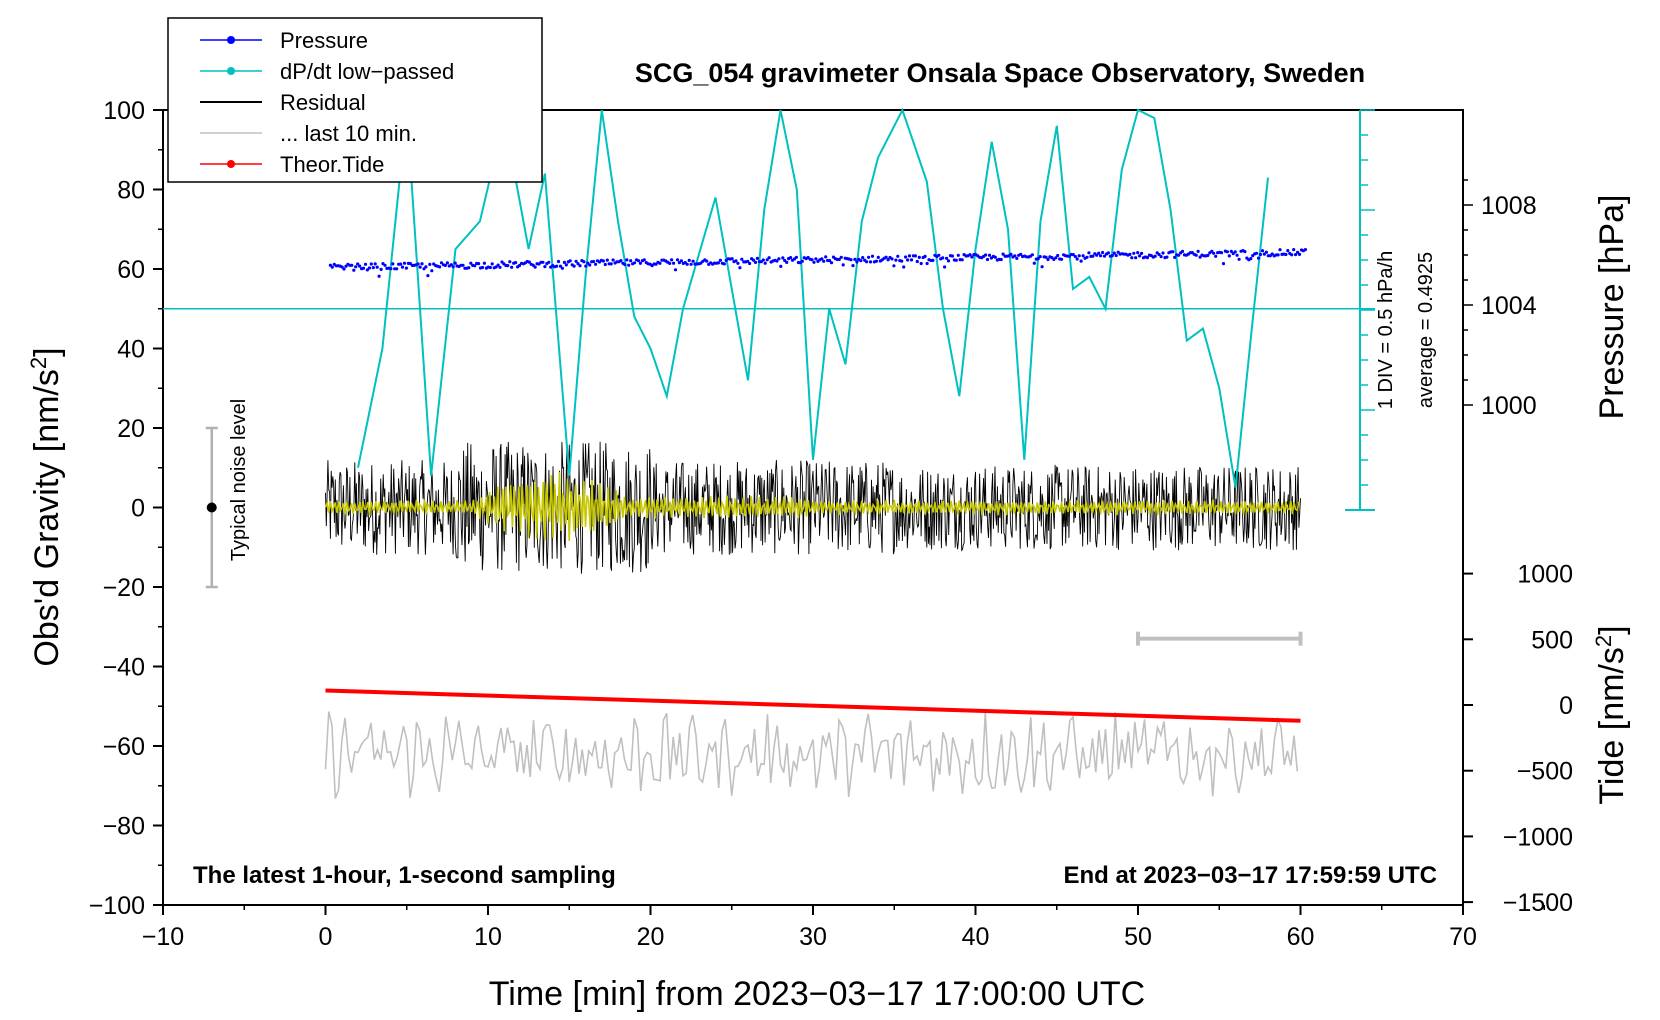  Describe the element at coordinates (131, 270) in the screenshot. I see `y-tick-label: 60` at that location.